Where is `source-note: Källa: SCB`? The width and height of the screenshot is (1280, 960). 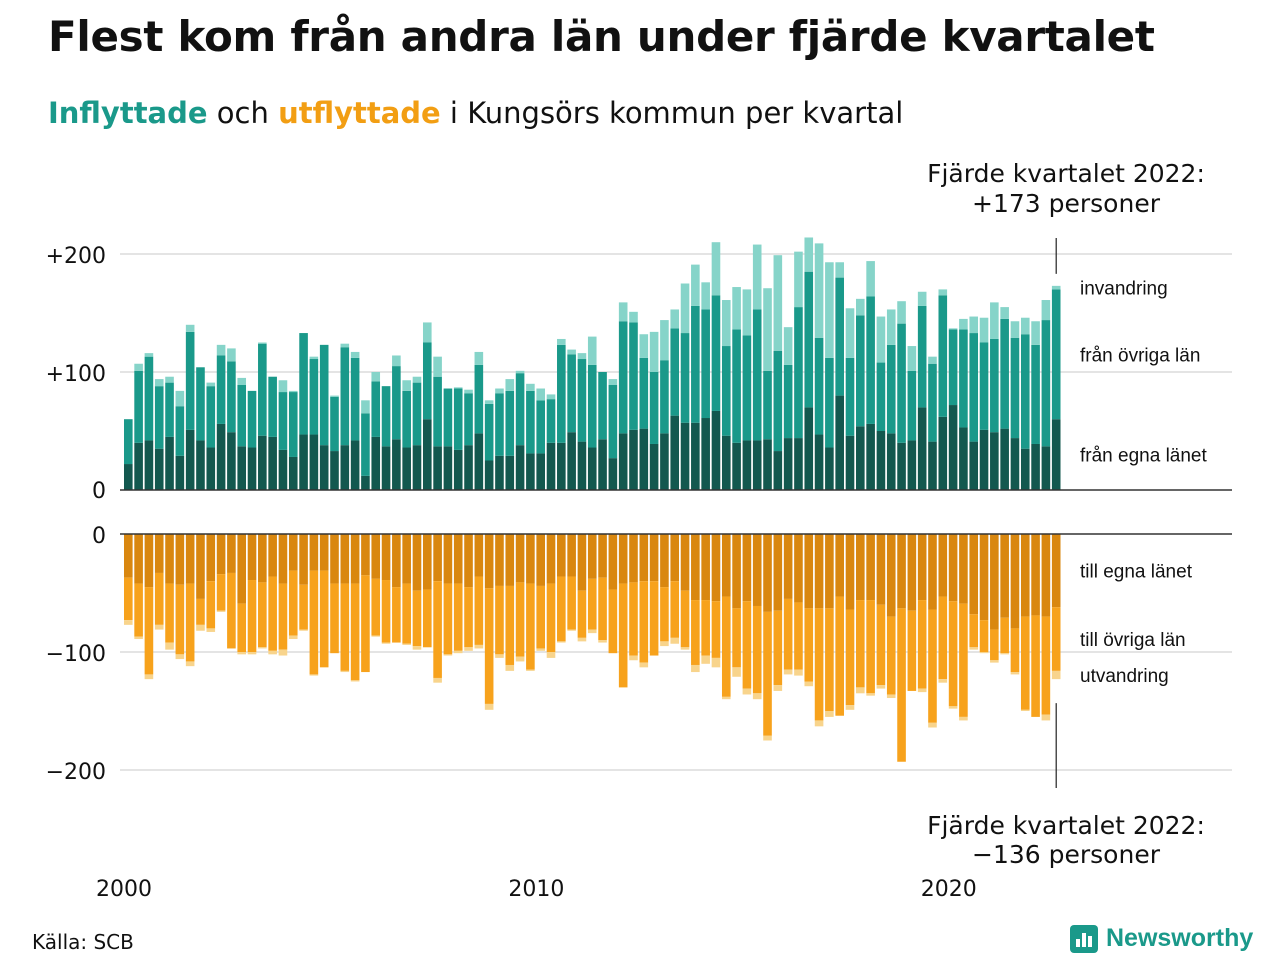 source-note: Källa: SCB is located at coordinates (83, 942).